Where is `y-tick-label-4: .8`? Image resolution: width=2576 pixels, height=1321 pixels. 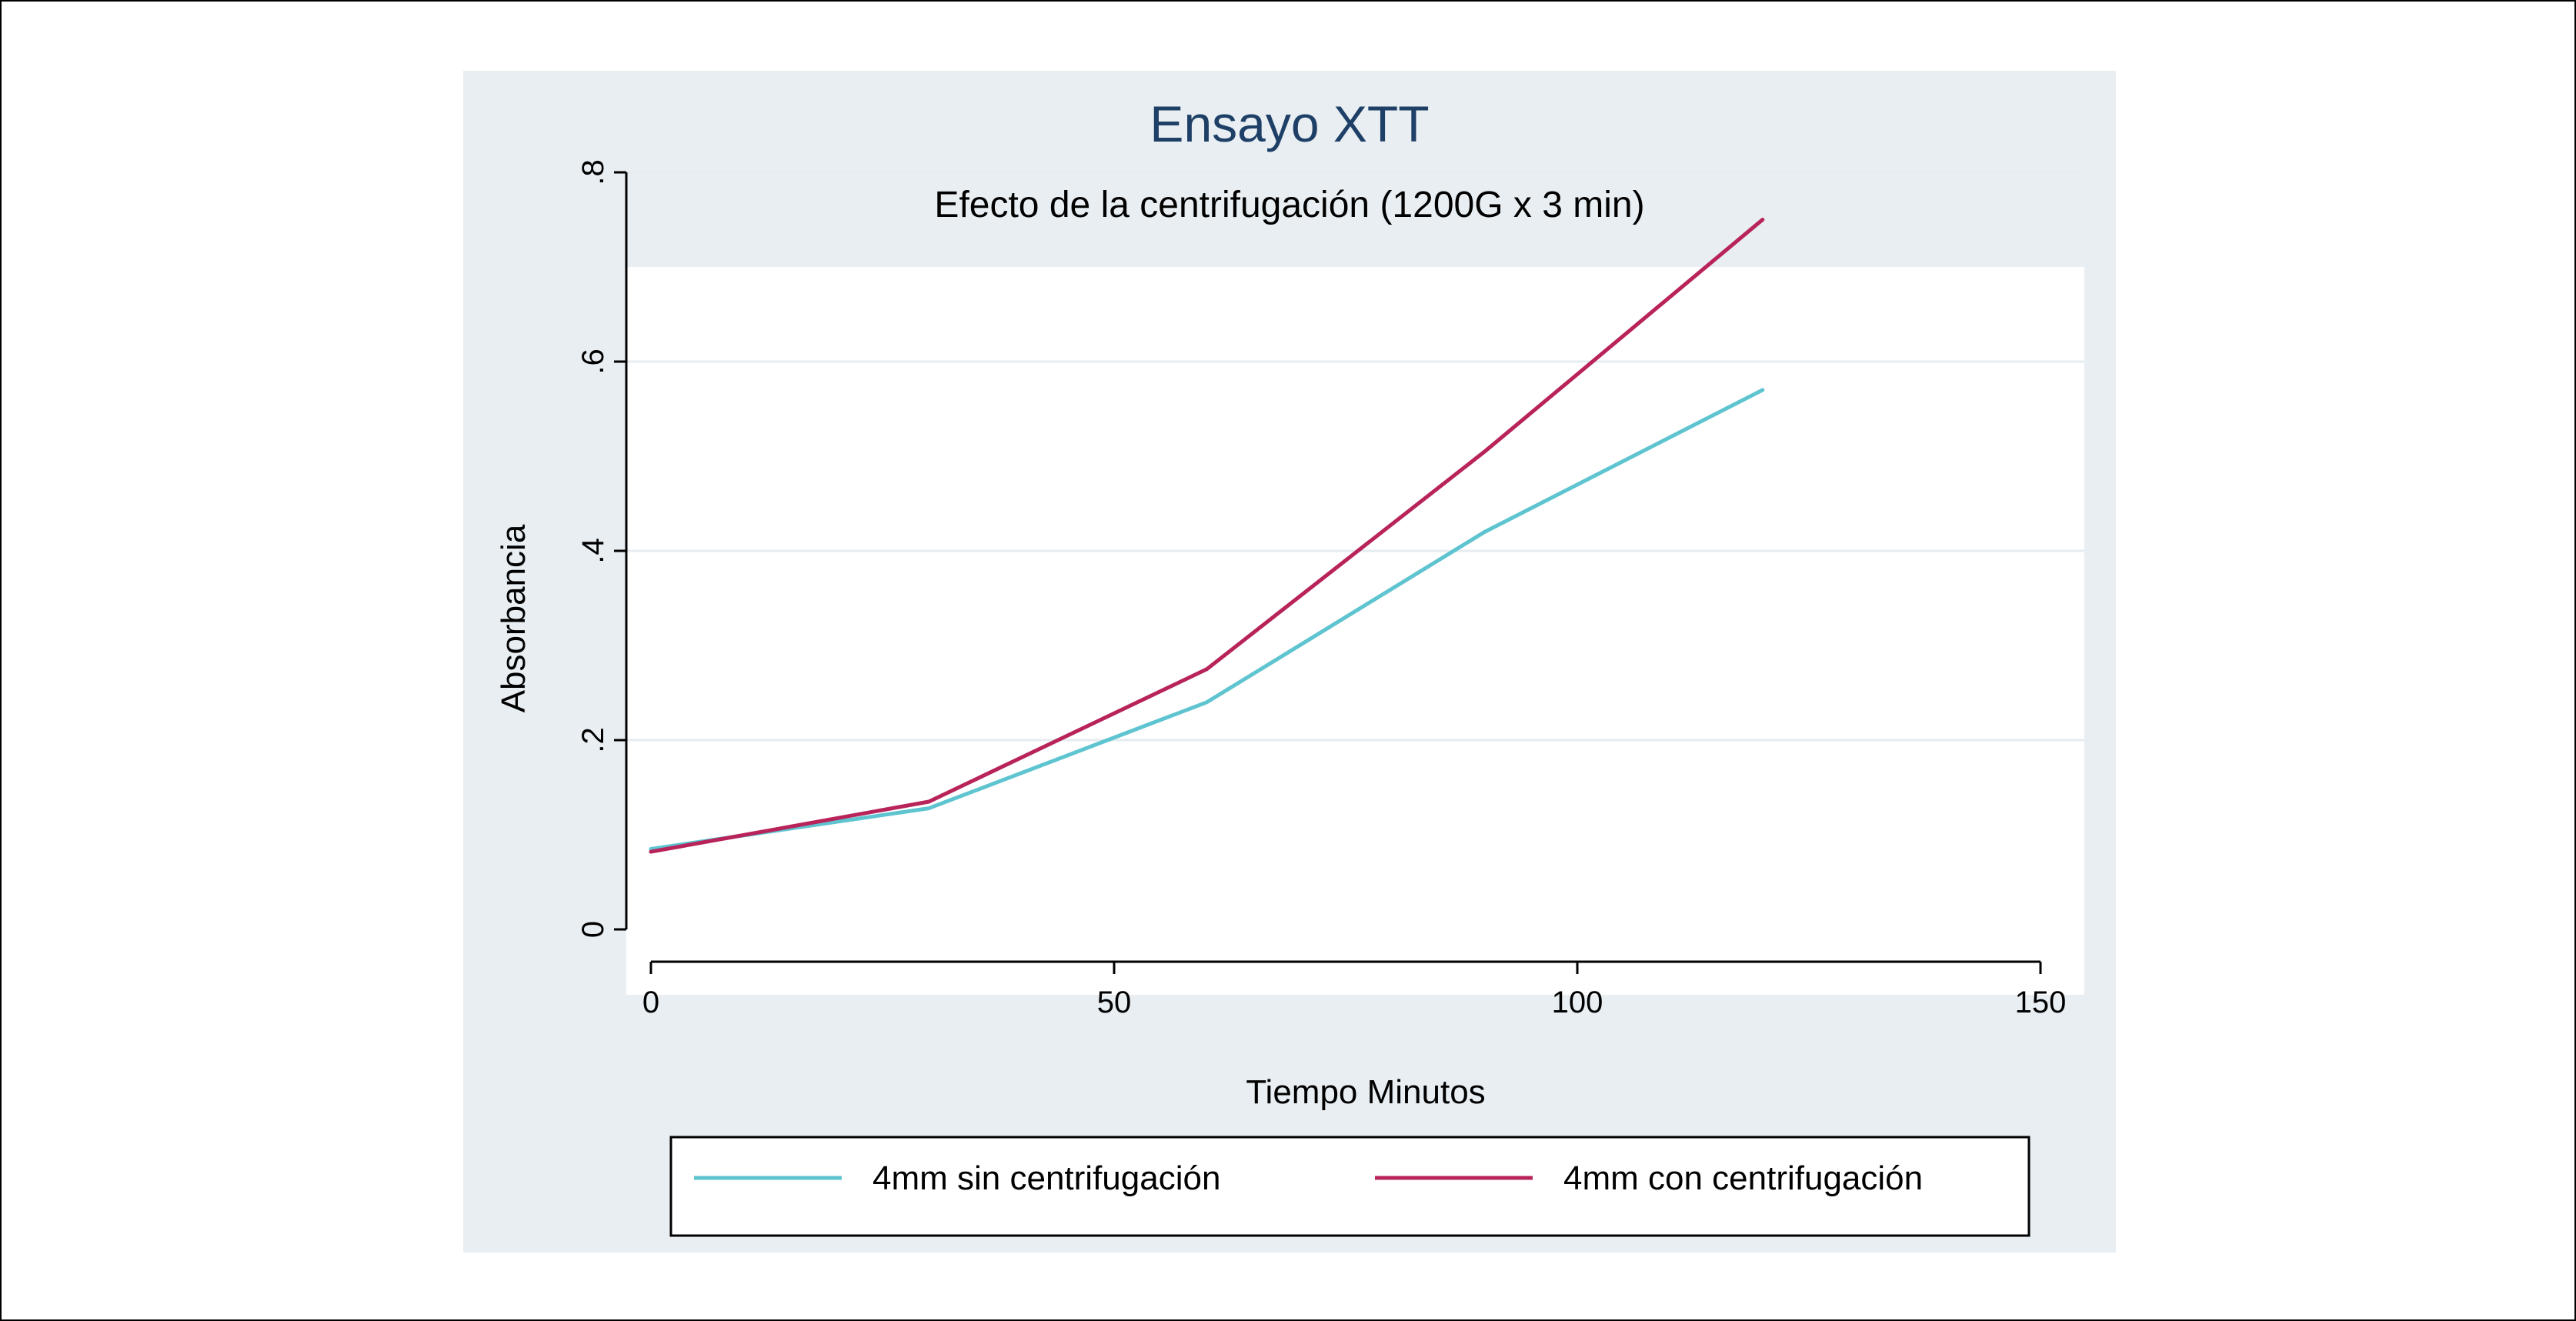
y-tick-label-4: .8 is located at coordinates (593, 172).